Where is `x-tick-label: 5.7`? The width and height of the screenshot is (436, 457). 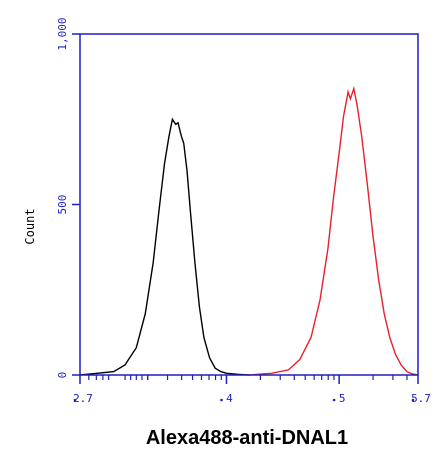
x-tick-label: 5.7 is located at coordinates (421, 398).